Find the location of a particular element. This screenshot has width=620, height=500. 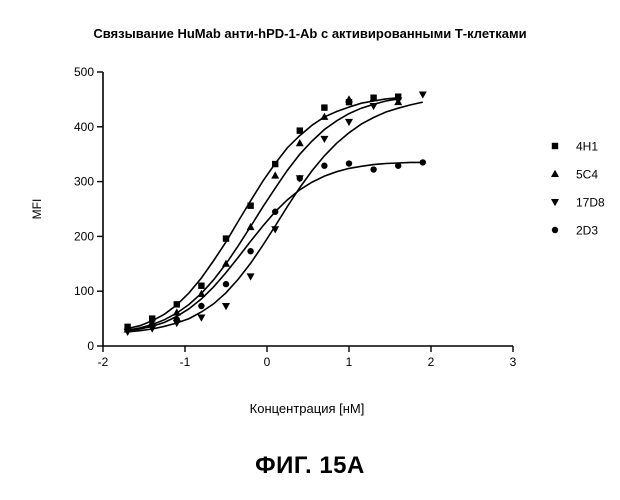

y-tick-label: 400 is located at coordinates (84, 127).